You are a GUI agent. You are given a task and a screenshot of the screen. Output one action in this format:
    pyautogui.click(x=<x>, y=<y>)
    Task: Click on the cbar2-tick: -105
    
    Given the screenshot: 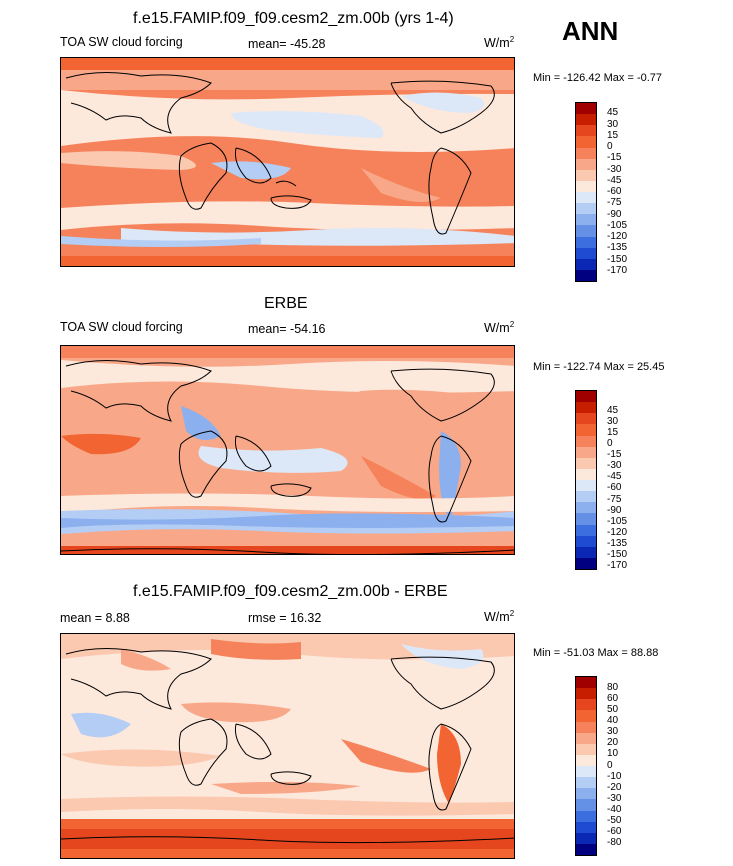 What is the action you would take?
    pyautogui.click(x=617, y=521)
    